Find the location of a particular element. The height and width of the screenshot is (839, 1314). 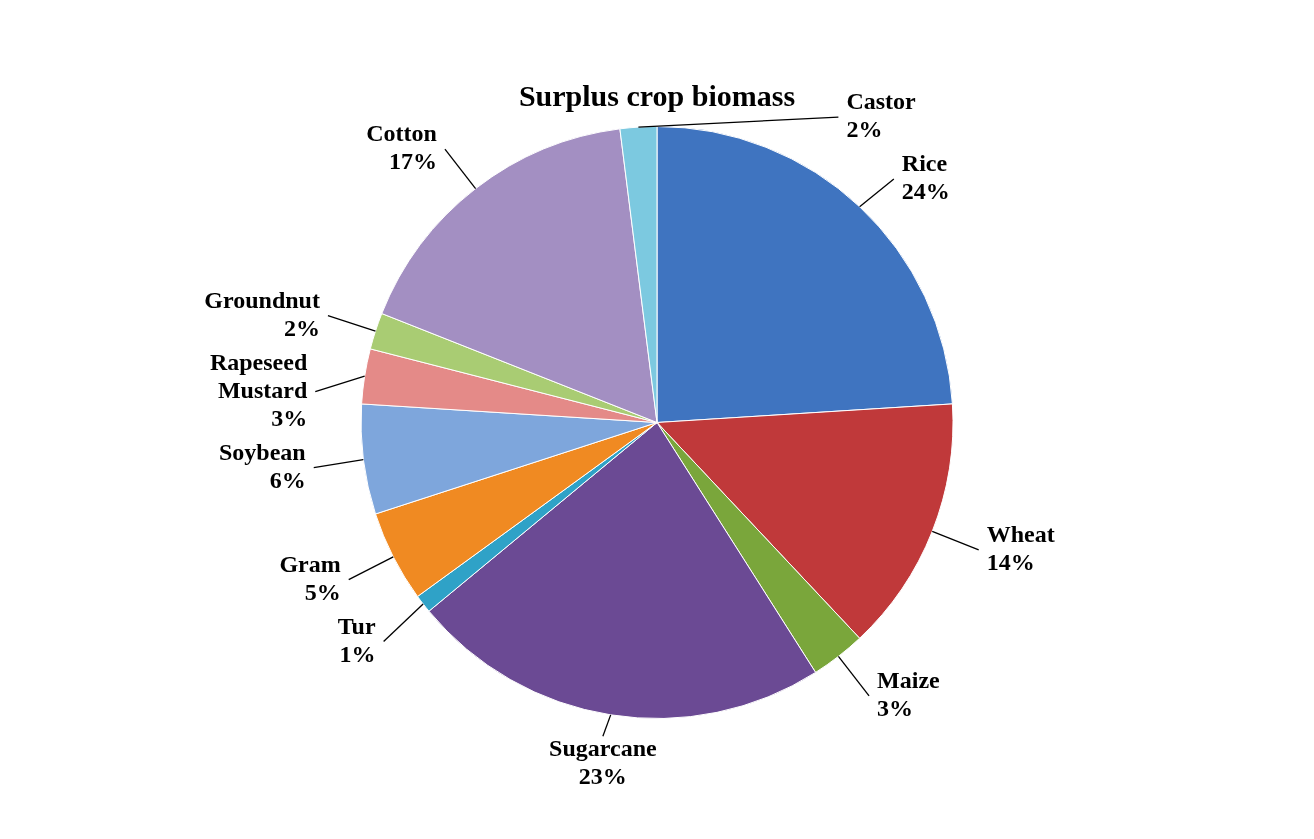

slice-label: Soybean is located at coordinates (262, 451).